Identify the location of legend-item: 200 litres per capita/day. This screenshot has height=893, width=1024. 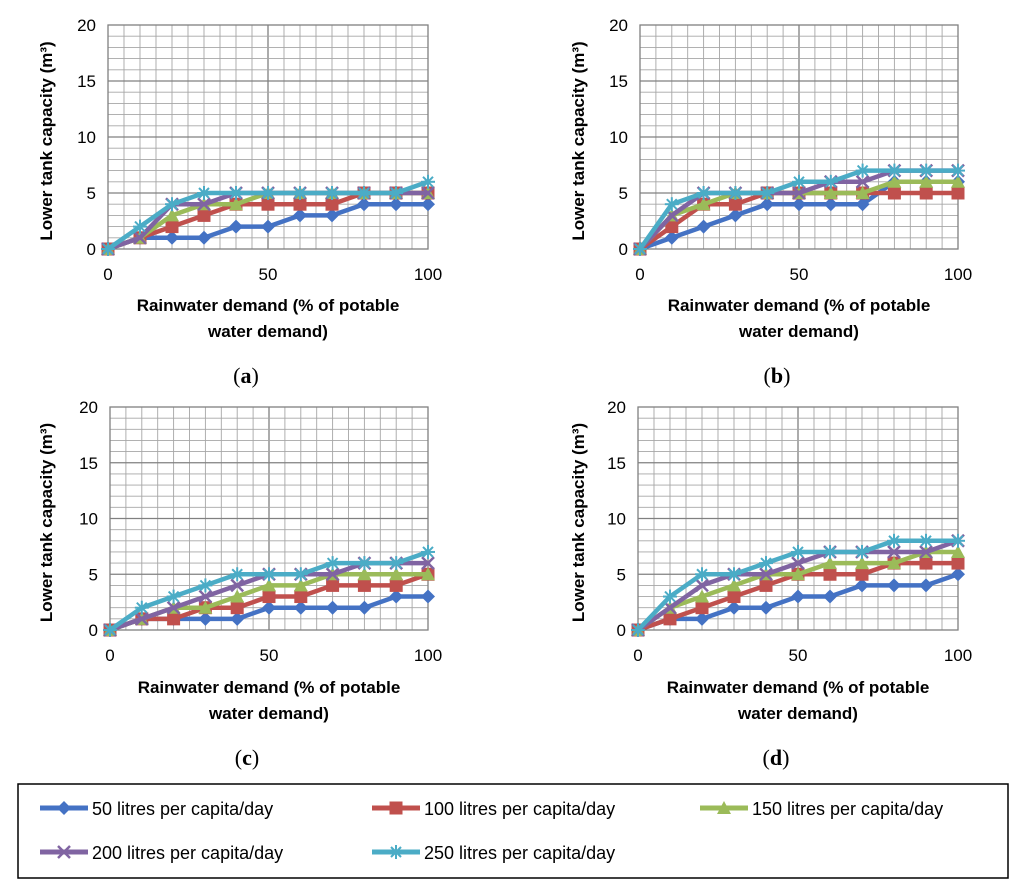
(161, 853).